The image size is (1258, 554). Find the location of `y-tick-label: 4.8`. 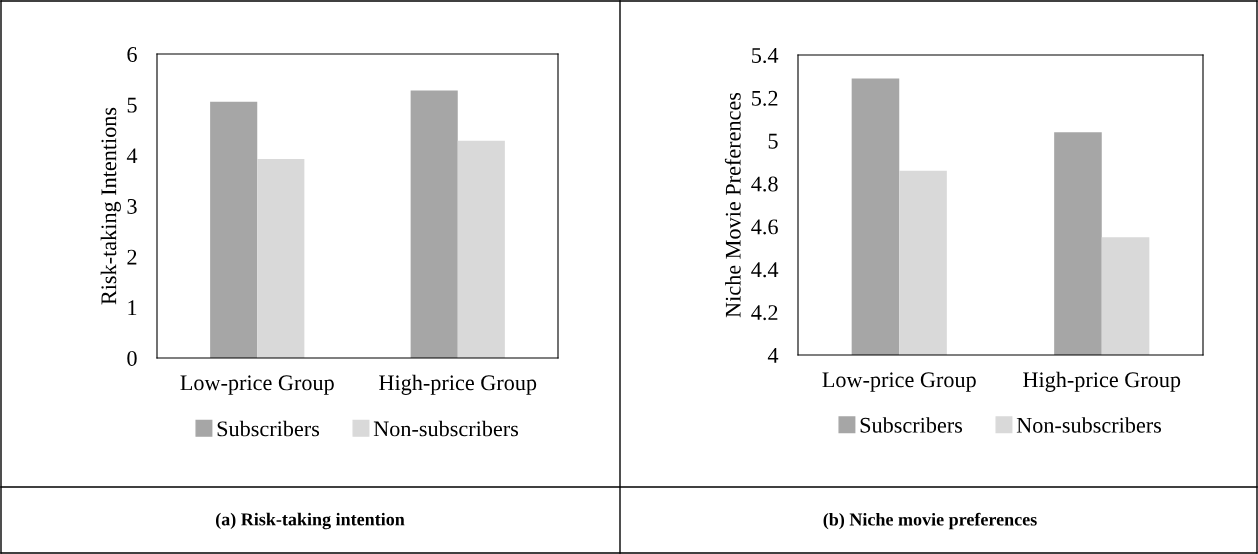

y-tick-label: 4.8 is located at coordinates (764, 184).